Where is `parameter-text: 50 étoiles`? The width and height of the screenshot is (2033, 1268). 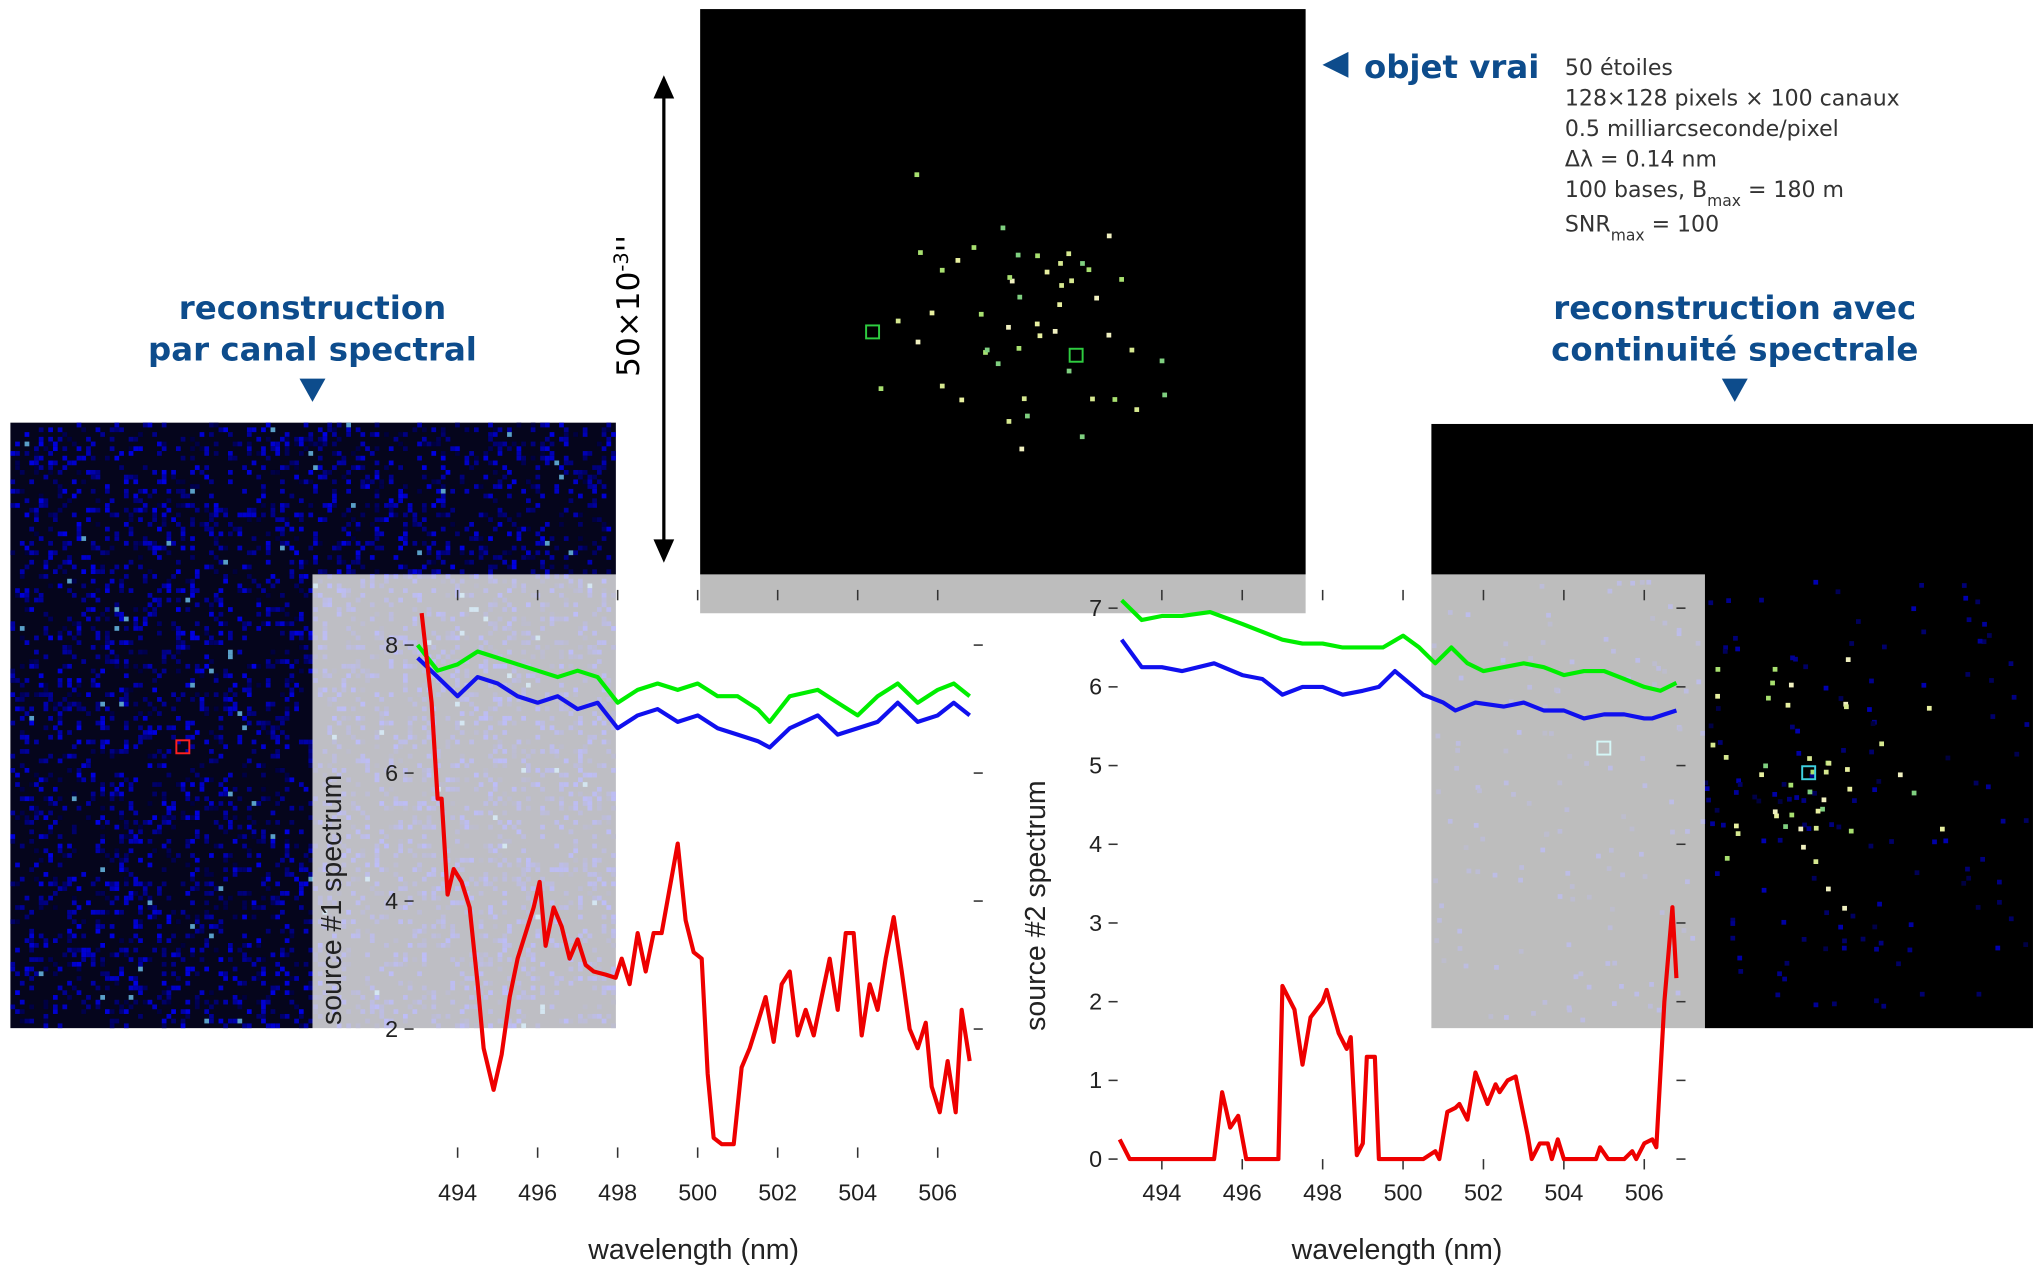
parameter-text: 50 étoiles is located at coordinates (1619, 68).